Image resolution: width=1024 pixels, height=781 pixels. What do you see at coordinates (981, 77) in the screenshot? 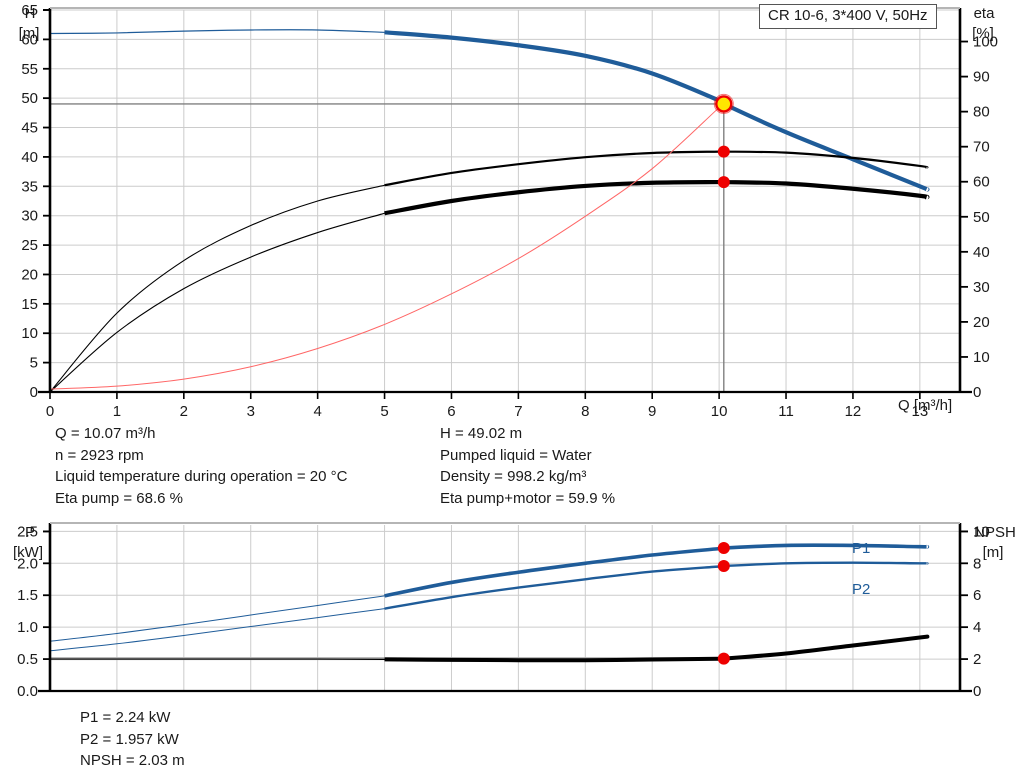
I see `top-right-tick-90: 90` at bounding box center [981, 77].